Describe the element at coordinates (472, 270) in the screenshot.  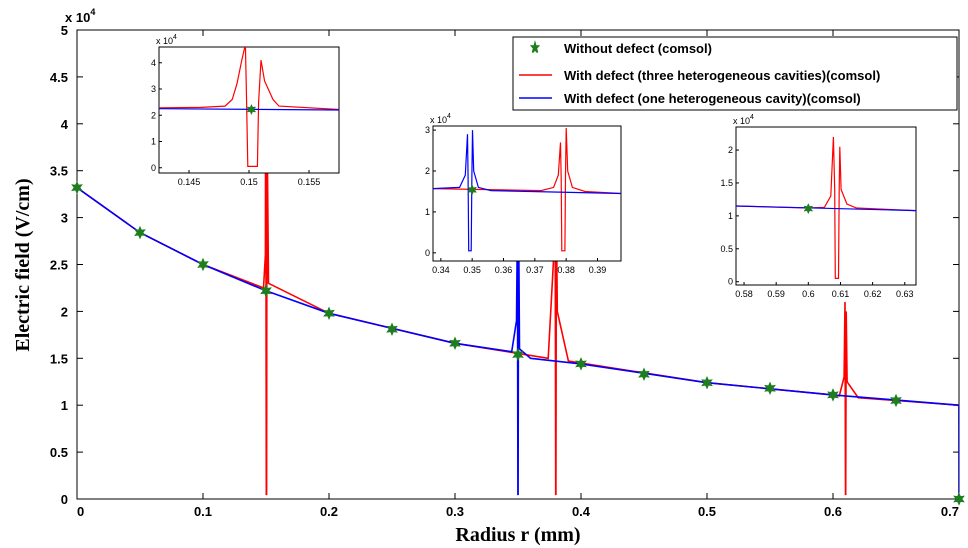
I see `inset-x-tick-label: 0.35` at that location.